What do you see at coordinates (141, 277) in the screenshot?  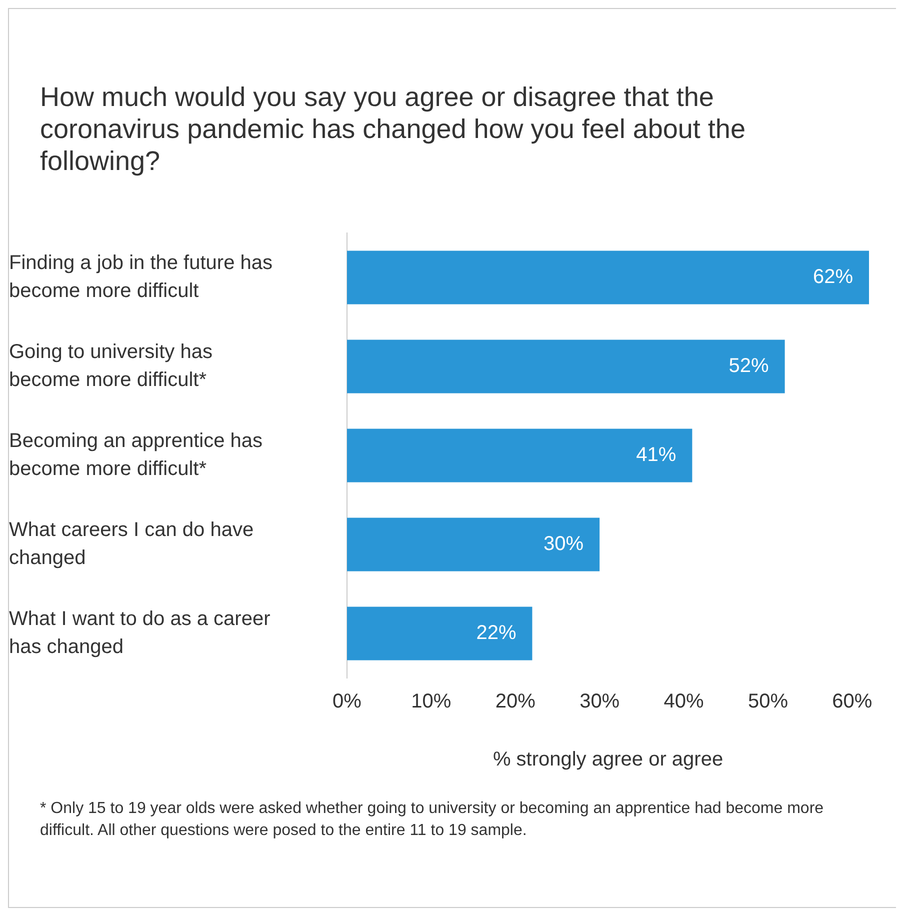 I see `y-tick-label: Finding a job in the future has become more difficult` at bounding box center [141, 277].